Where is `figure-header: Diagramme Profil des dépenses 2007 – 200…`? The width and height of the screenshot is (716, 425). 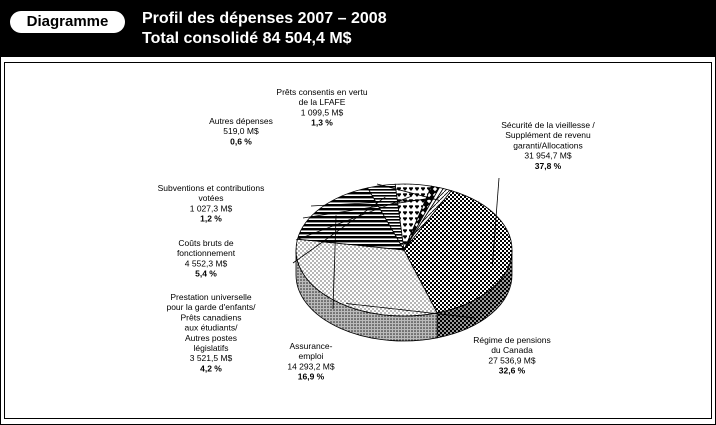
figure-header: Diagramme Profil des dépenses 2007 – 200… is located at coordinates (358, 28).